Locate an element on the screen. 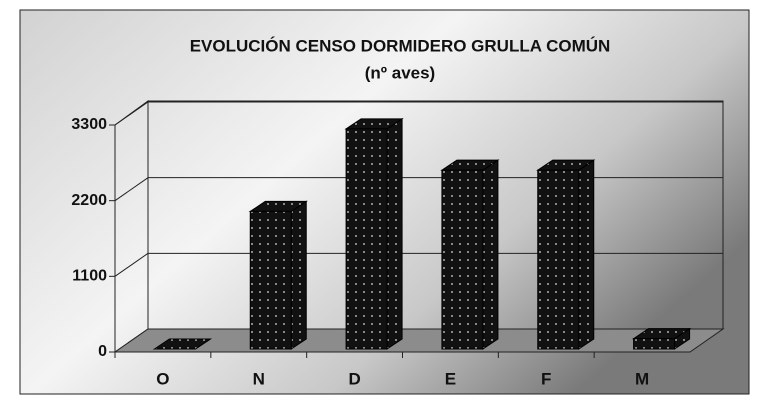 The image size is (761, 416). y-tick-label: 1100 is located at coordinates (89, 276).